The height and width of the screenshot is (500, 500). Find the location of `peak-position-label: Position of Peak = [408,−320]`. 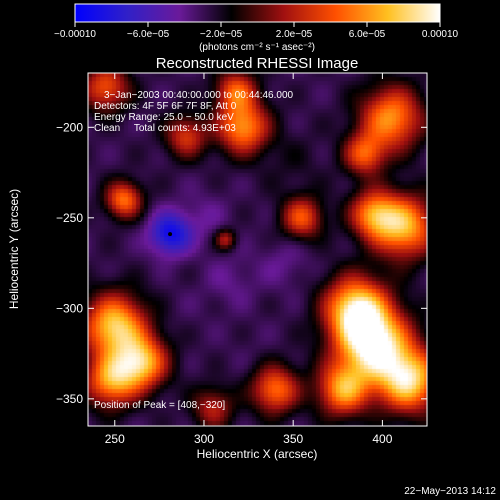

peak-position-label: Position of Peak = [408,−320] is located at coordinates (159, 405).